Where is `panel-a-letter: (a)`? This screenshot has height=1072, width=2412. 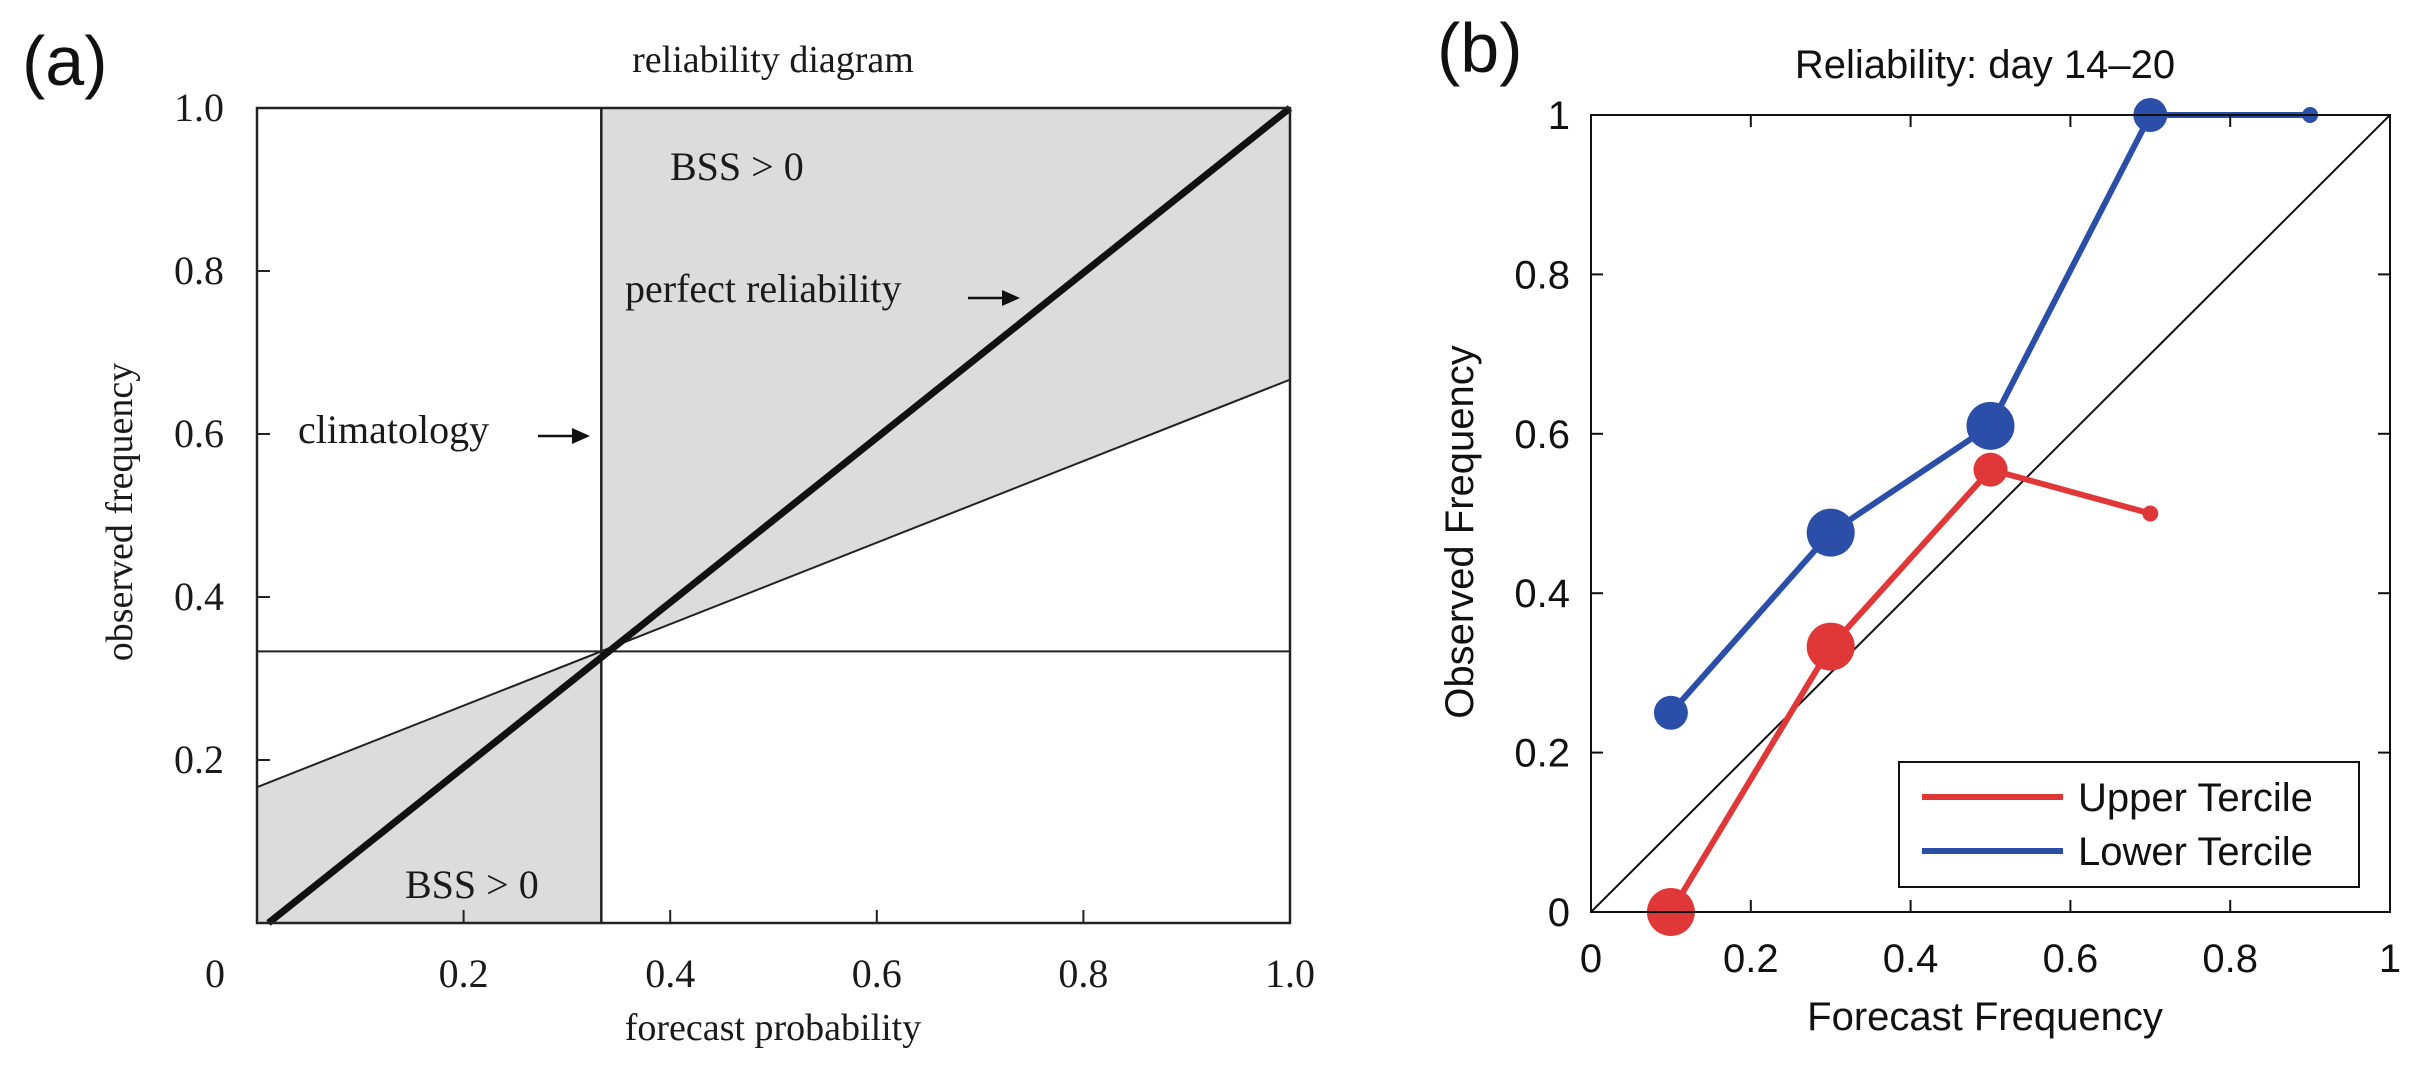 panel-a-letter: (a) is located at coordinates (65, 61).